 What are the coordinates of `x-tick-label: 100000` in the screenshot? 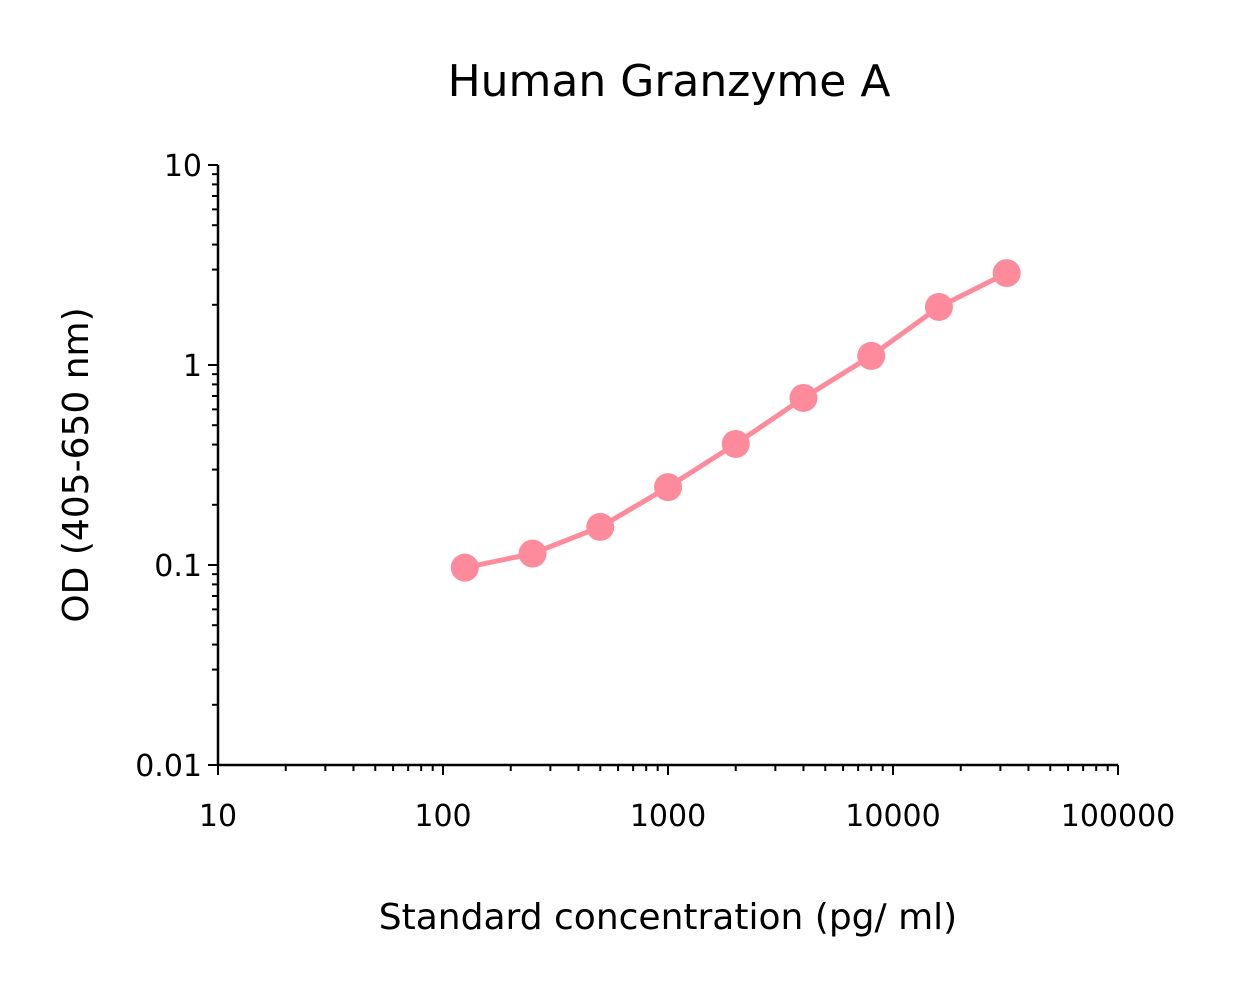 It's located at (1118, 816).